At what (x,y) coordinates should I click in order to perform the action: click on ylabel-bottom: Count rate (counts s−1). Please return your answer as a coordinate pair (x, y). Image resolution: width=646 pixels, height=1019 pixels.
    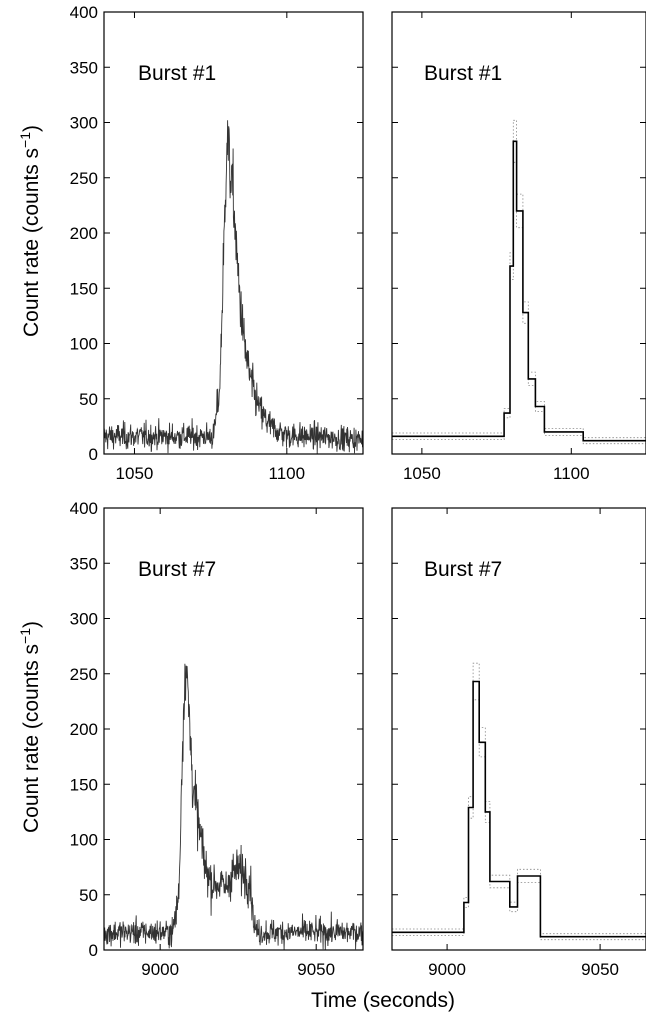
    Looking at the image, I should click on (30, 727).